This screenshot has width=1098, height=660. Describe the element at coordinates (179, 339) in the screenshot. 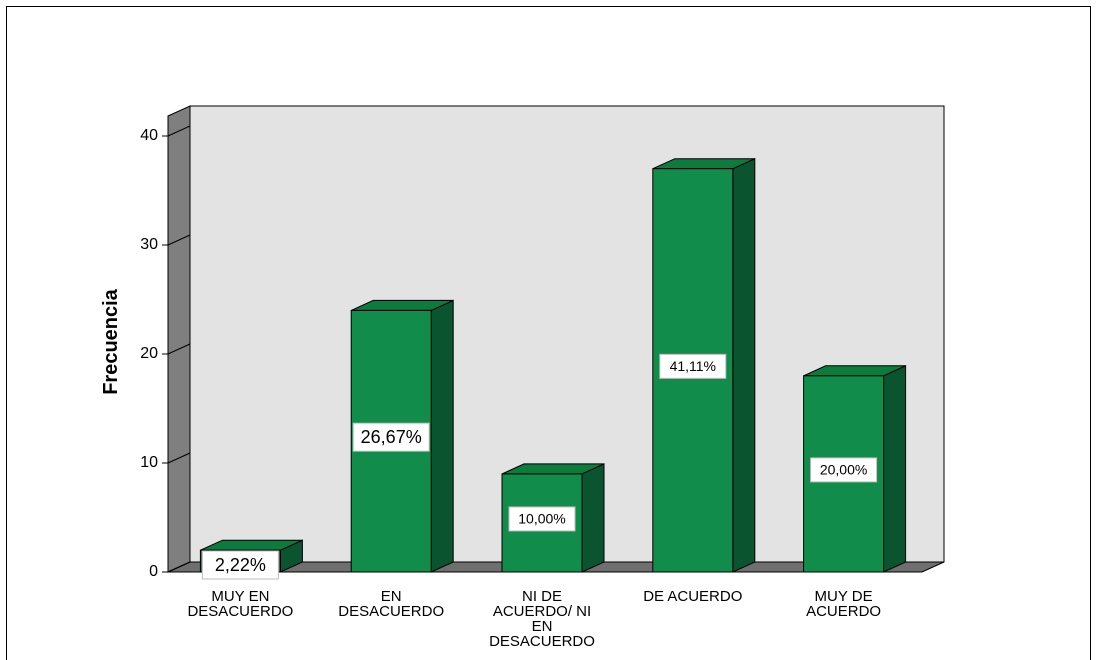

I see `left-wall` at that location.